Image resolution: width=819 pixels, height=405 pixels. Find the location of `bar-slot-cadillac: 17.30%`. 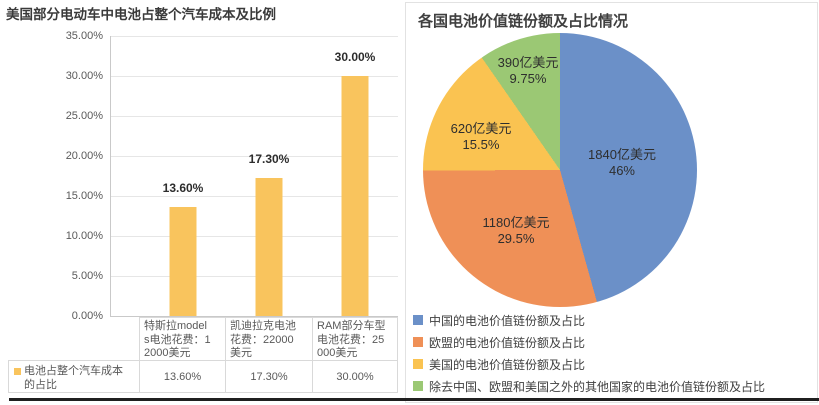

bar-slot-cadillac: 17.30% is located at coordinates (269, 176).